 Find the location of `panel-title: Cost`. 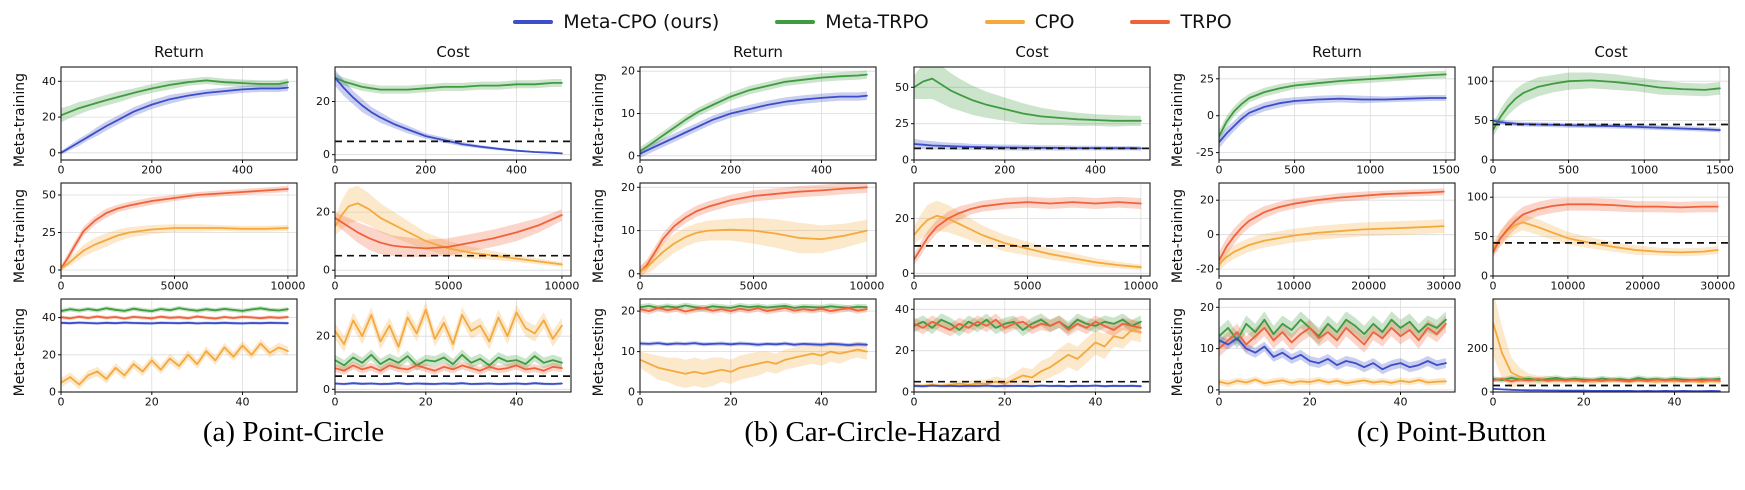

panel-title: Cost is located at coordinates (453, 52).